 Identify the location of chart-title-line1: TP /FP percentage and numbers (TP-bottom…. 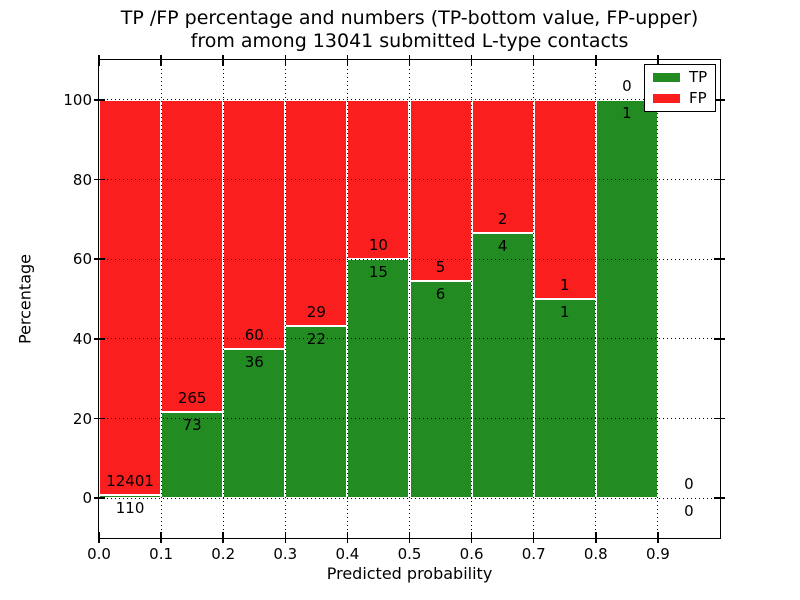
(409, 18).